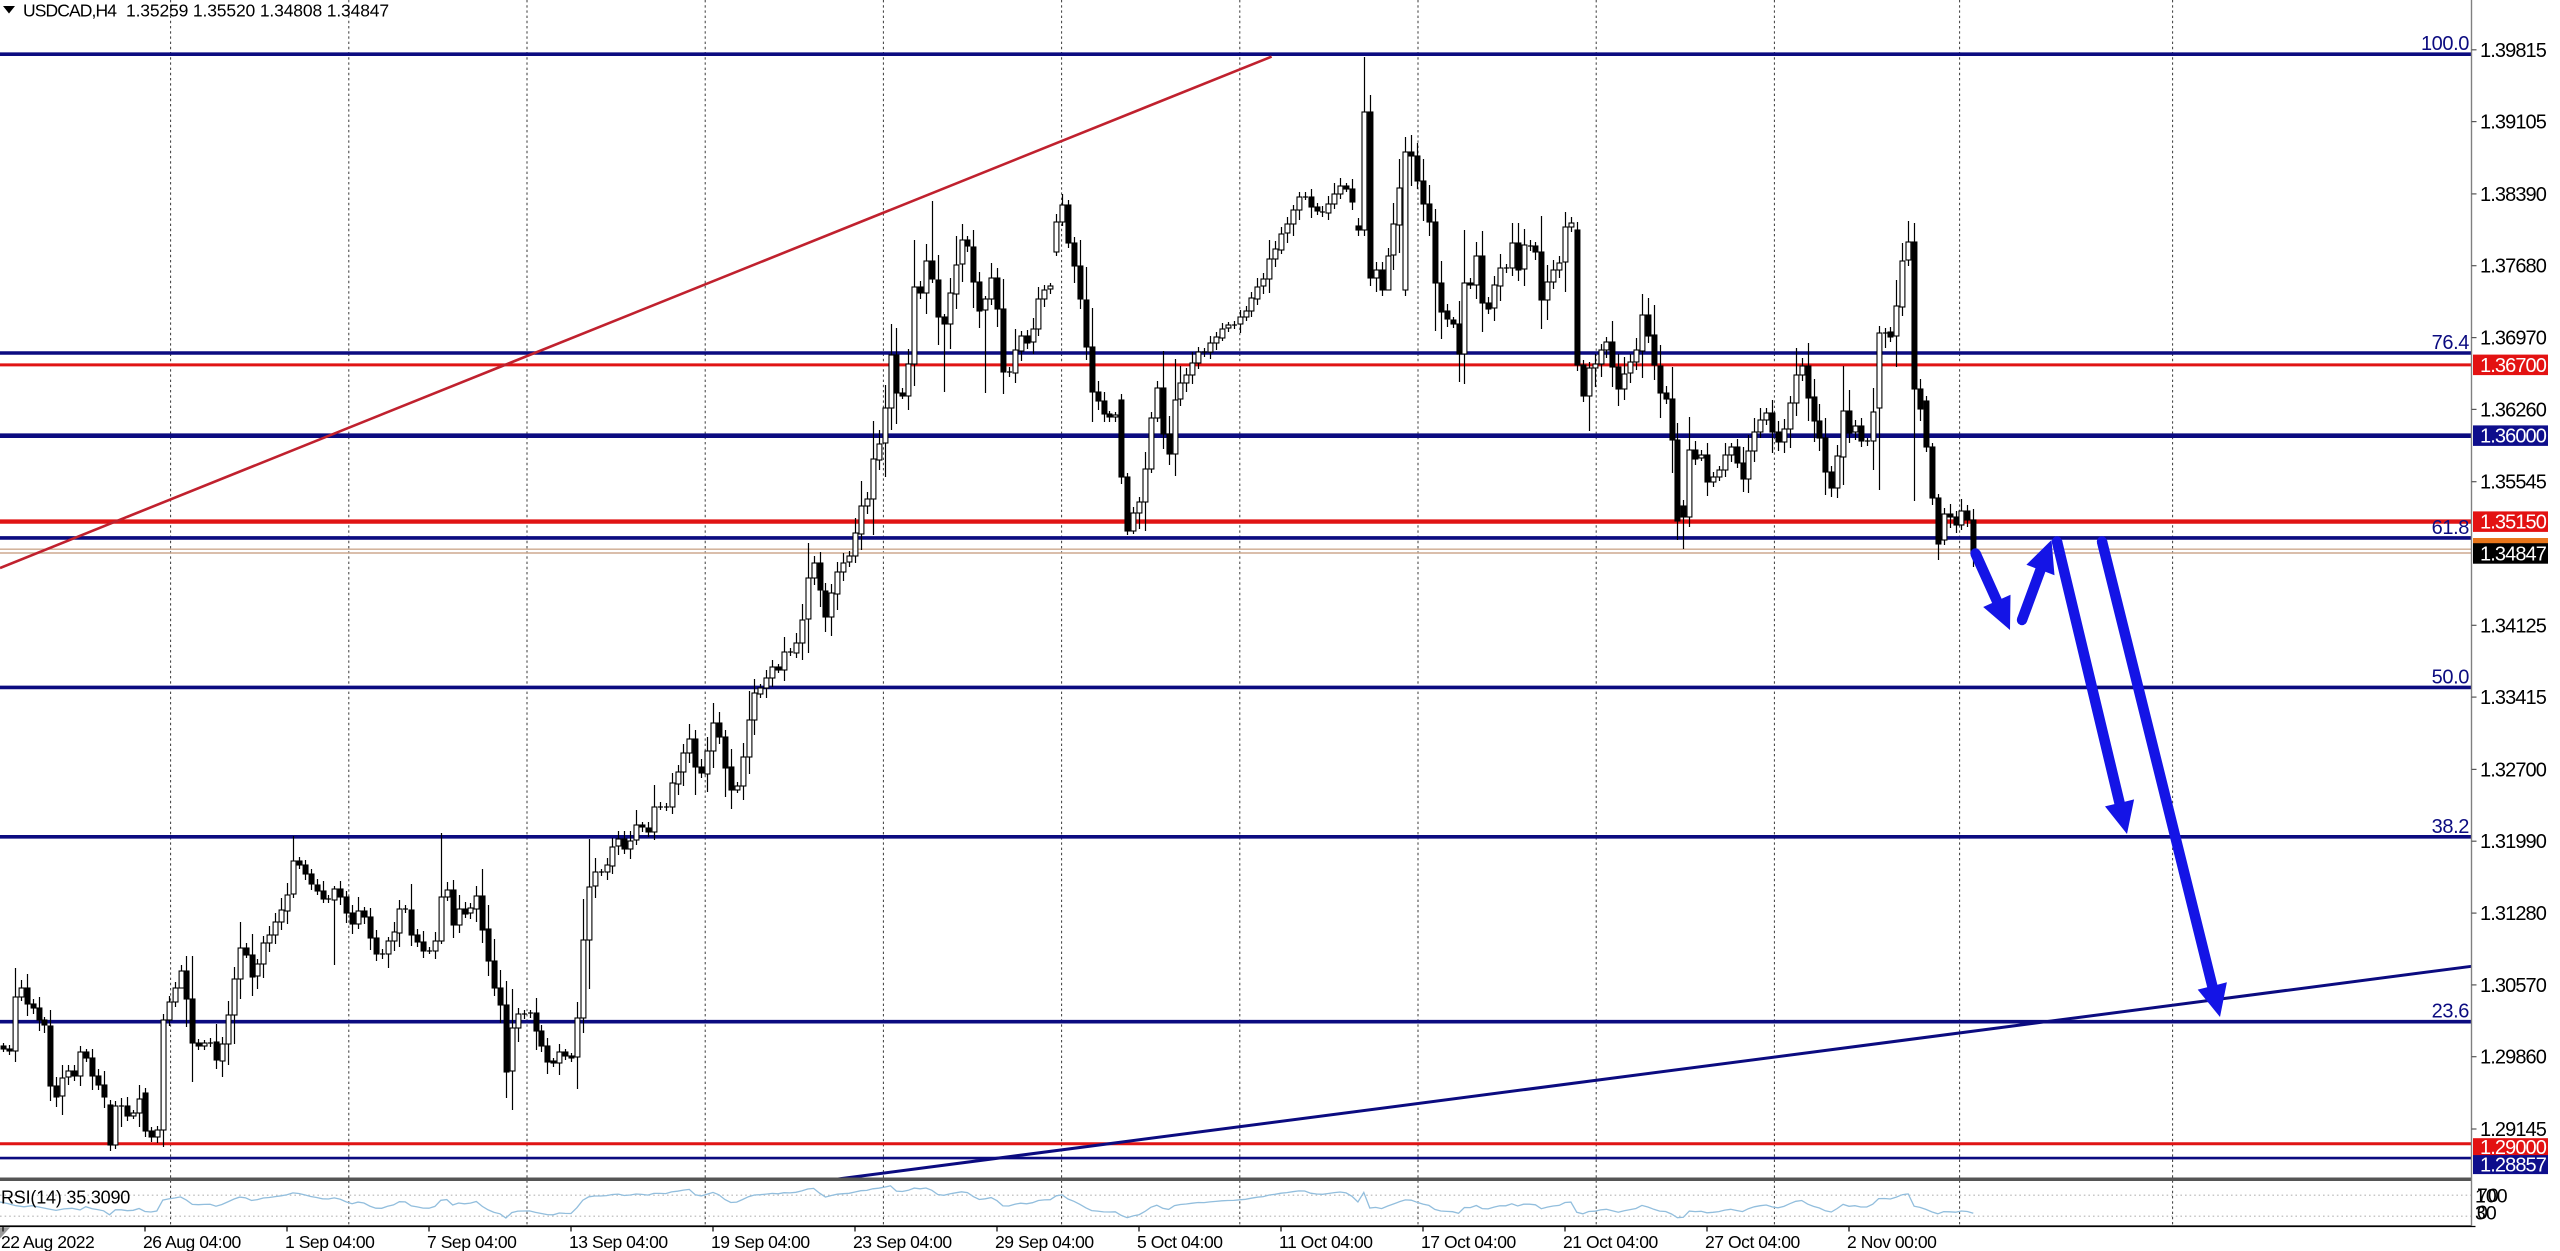  Describe the element at coordinates (2513, 1058) in the screenshot. I see `svg-text: 1.29860` at that location.